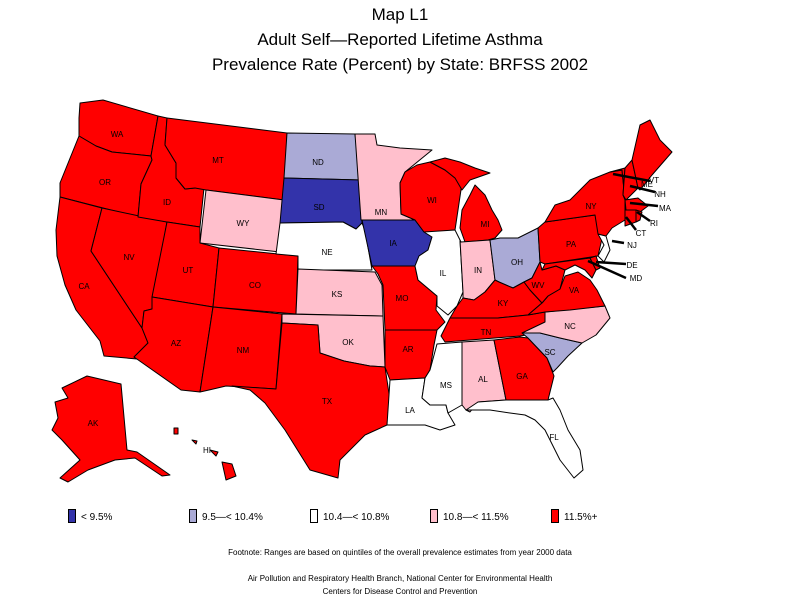 The image size is (800, 600). Describe the element at coordinates (570, 326) in the screenshot. I see `svg-text: NC` at that location.